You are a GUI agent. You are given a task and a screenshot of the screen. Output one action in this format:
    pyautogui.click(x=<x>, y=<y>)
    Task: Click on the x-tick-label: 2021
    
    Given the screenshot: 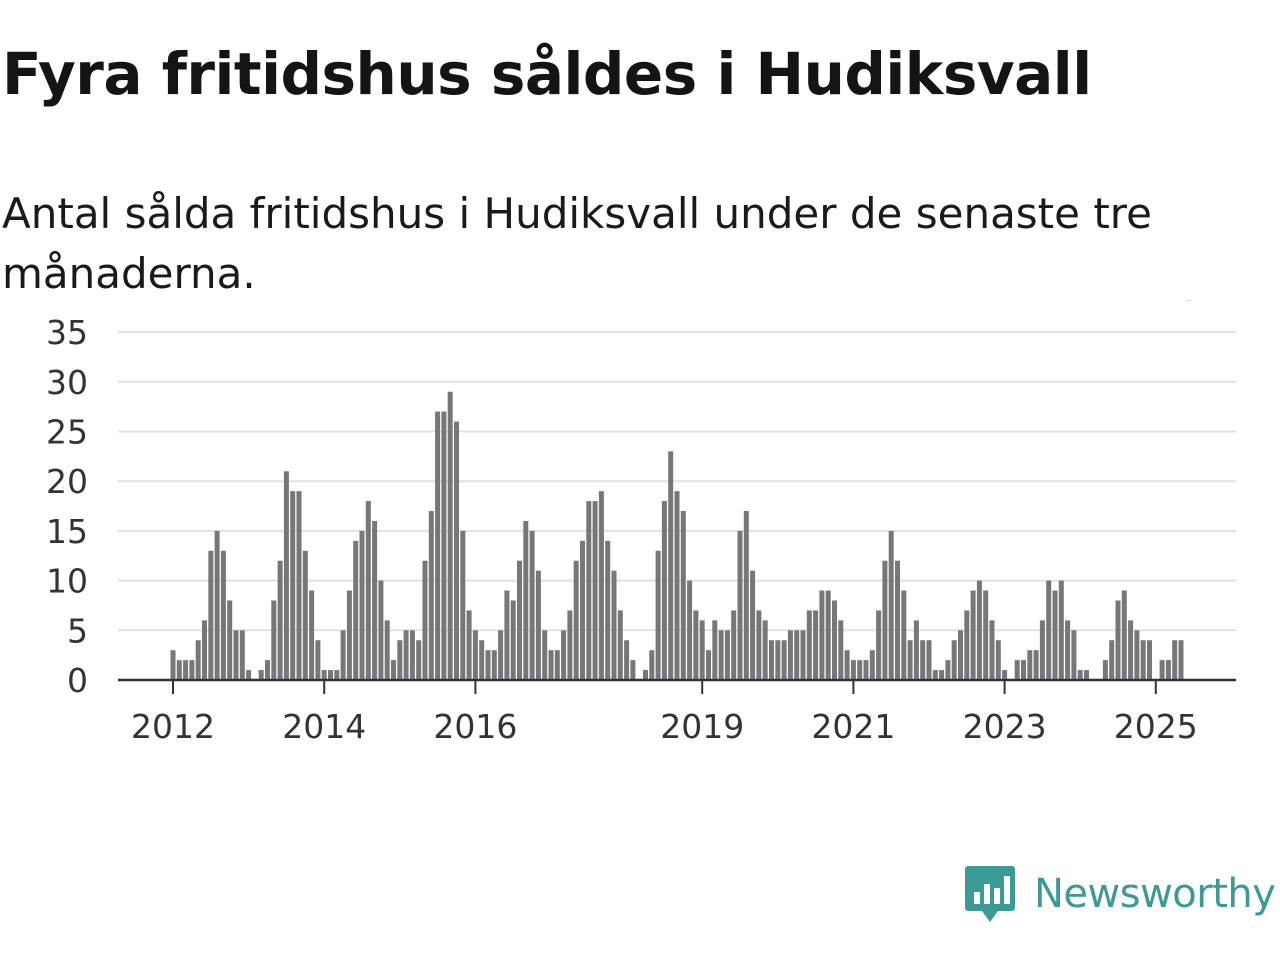 What is the action you would take?
    pyautogui.click(x=853, y=723)
    